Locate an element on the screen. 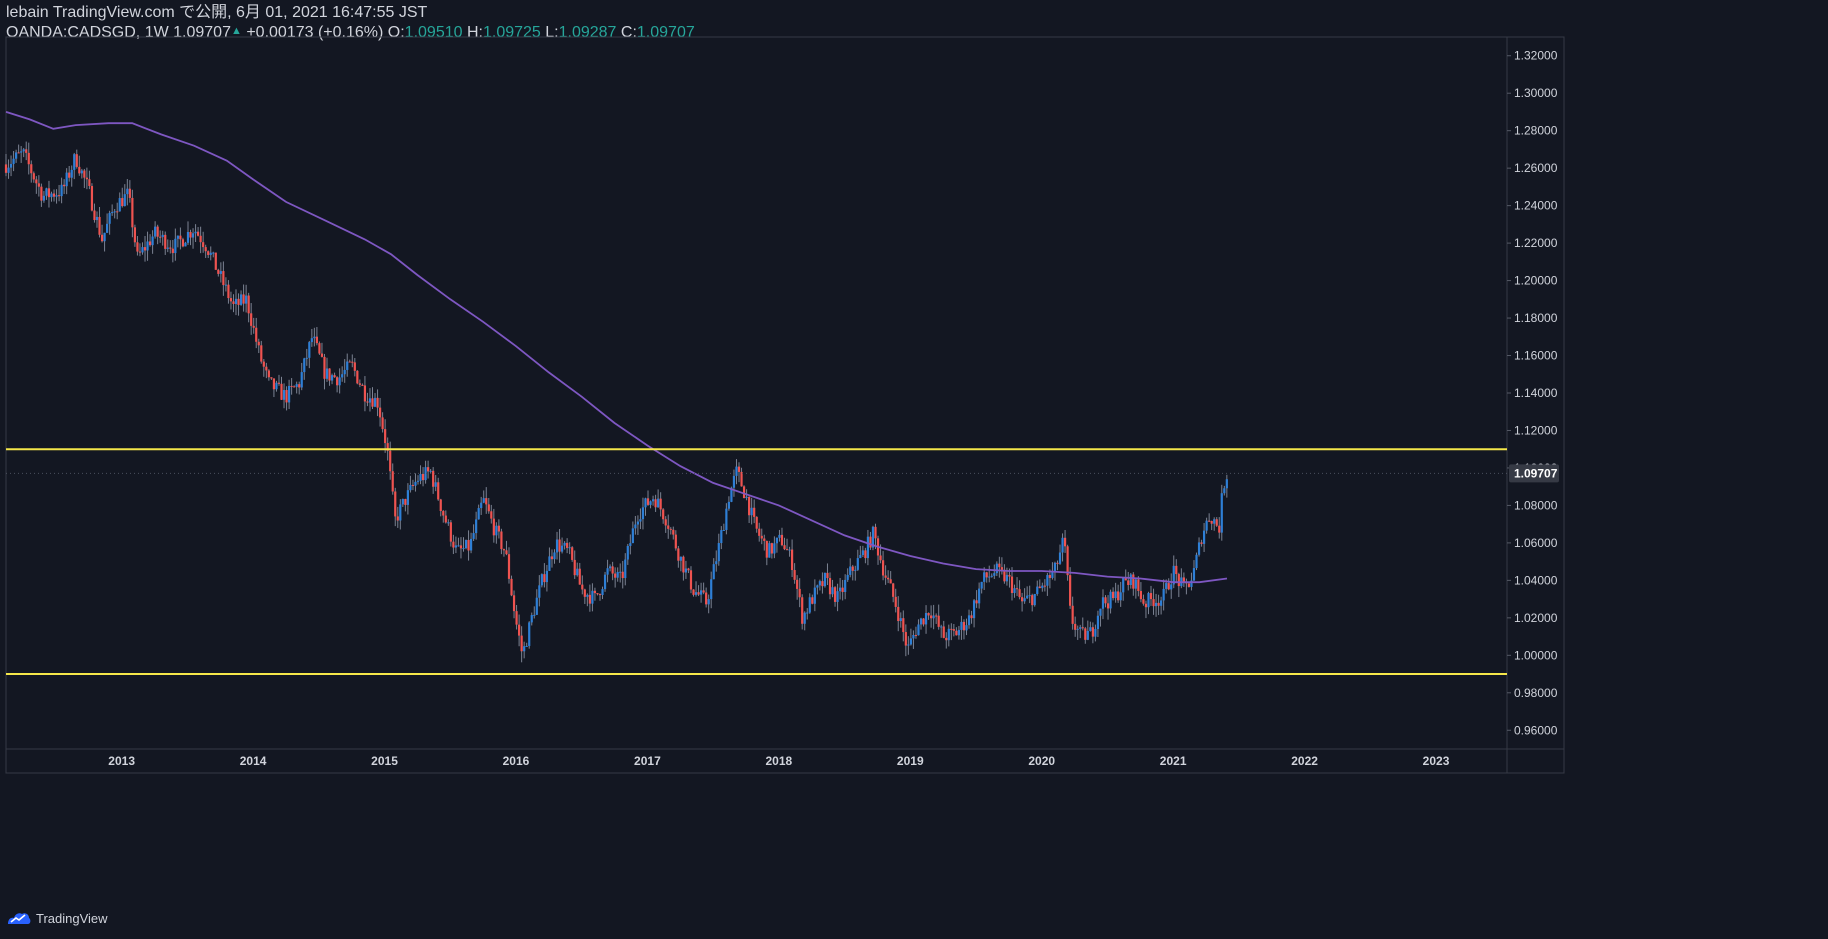 This screenshot has height=939, width=1828. y-tick-label: 1.12000 is located at coordinates (1536, 430).